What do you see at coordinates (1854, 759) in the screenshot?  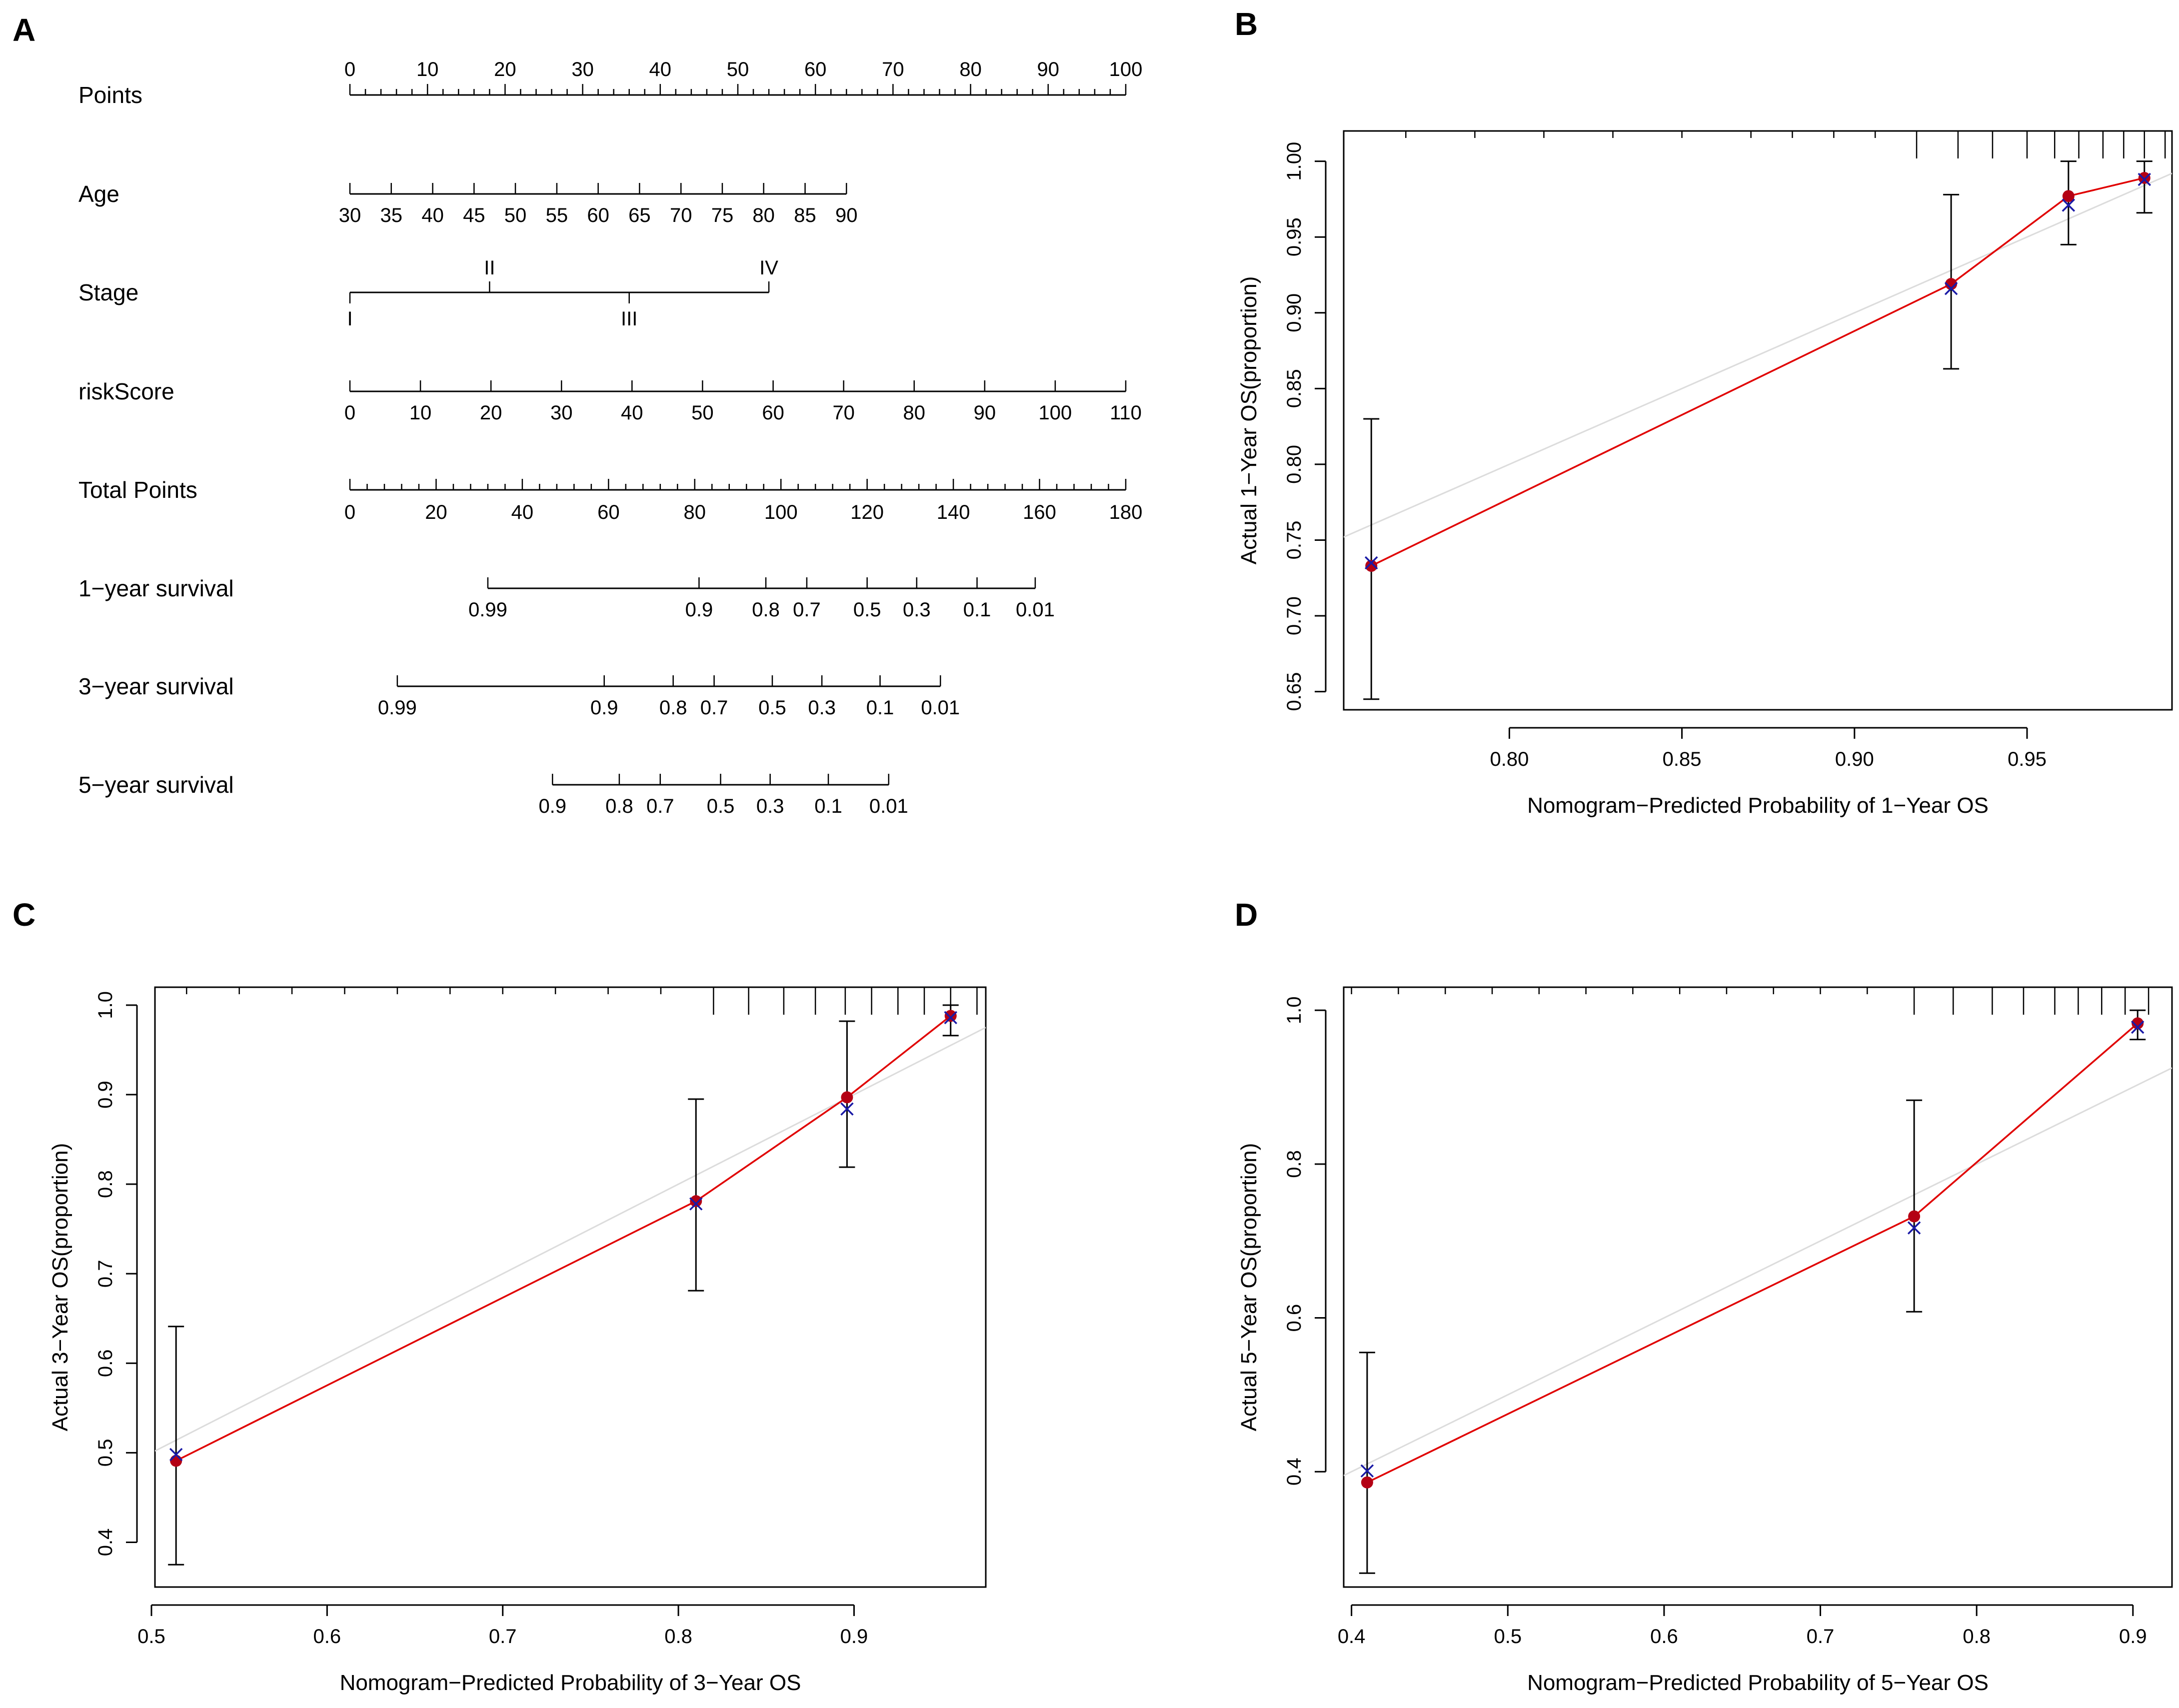 I see `x-tick-label: 0.90` at bounding box center [1854, 759].